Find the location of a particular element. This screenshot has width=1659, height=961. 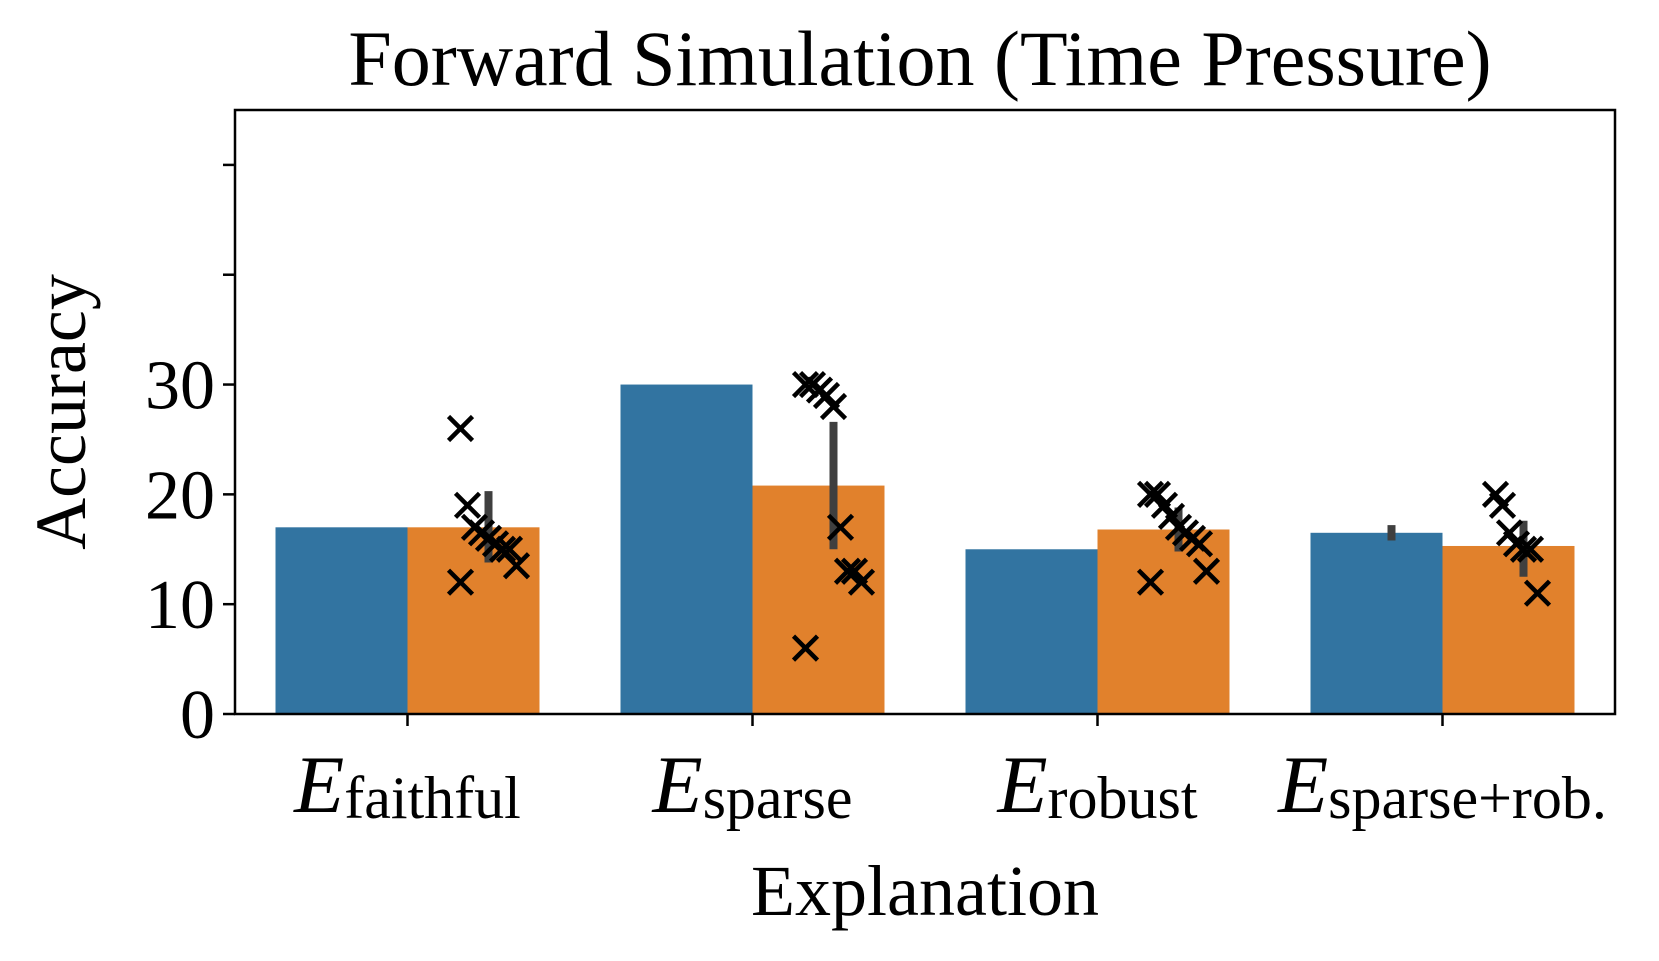

y-tick-label: 30 is located at coordinates (180, 386).